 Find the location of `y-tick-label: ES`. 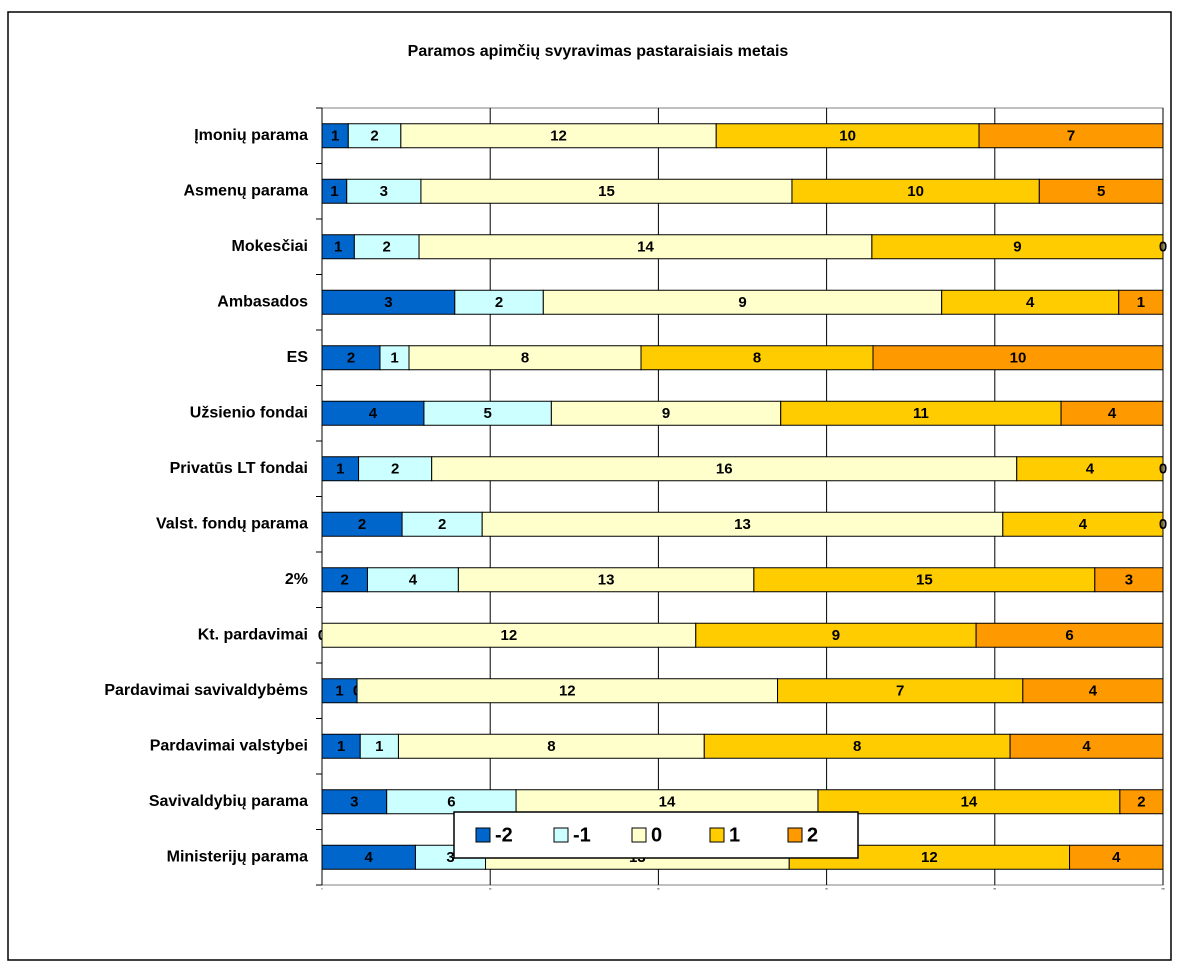

y-tick-label: ES is located at coordinates (298, 357).